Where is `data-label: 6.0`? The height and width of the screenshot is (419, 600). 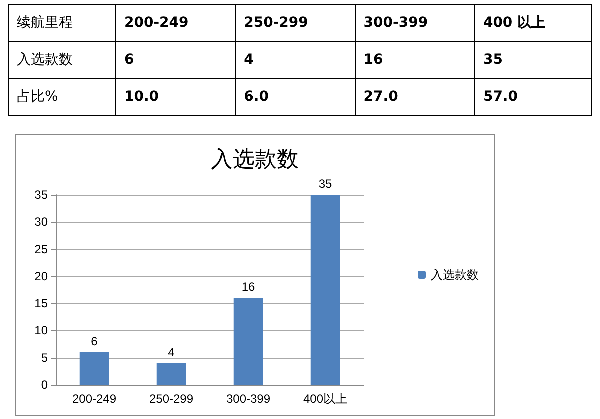
data-label: 6.0 is located at coordinates (296, 97).